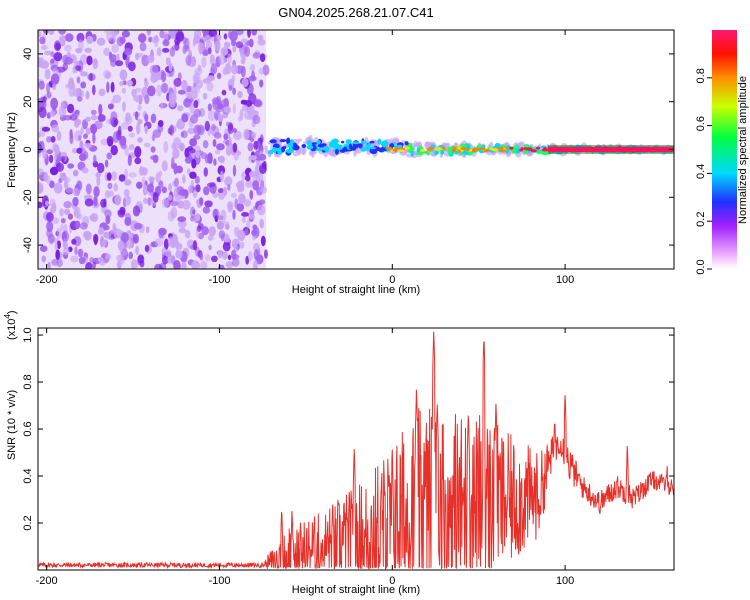  I want to click on y-tick-label: -20, so click(28, 197).